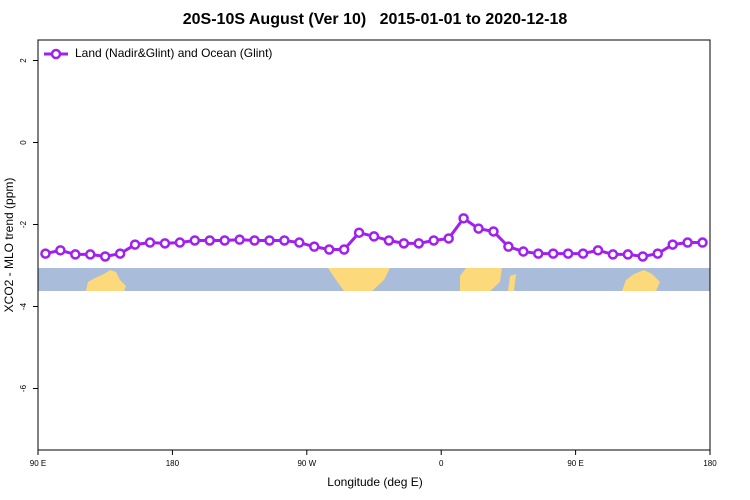  What do you see at coordinates (374, 279) in the screenshot?
I see `map-strip` at bounding box center [374, 279].